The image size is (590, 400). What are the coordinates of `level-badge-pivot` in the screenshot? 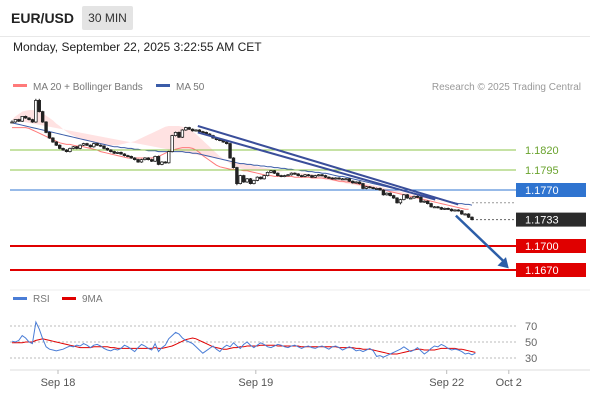 It's located at (551, 190).